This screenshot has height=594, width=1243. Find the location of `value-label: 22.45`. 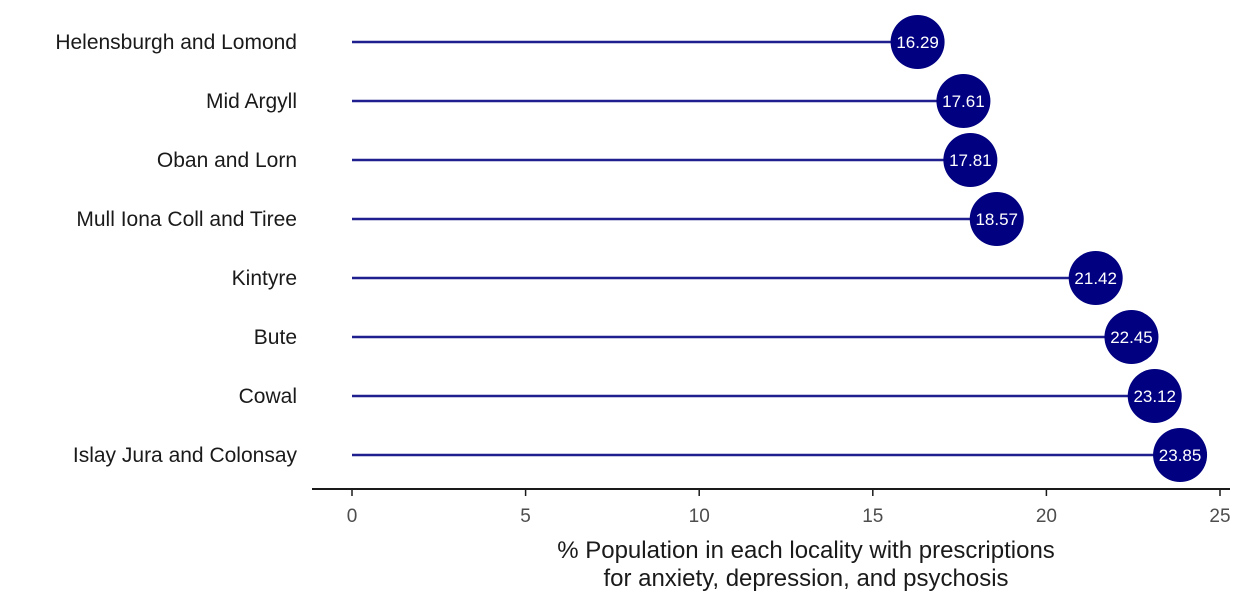

value-label: 22.45 is located at coordinates (1131, 337).